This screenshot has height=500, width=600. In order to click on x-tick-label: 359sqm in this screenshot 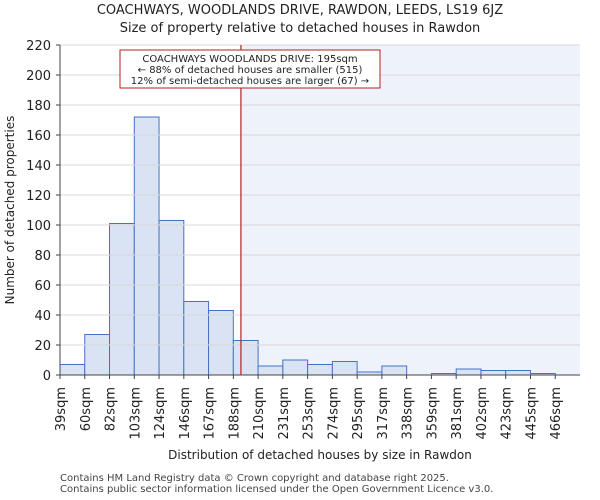, I will do `click(432, 413)`.